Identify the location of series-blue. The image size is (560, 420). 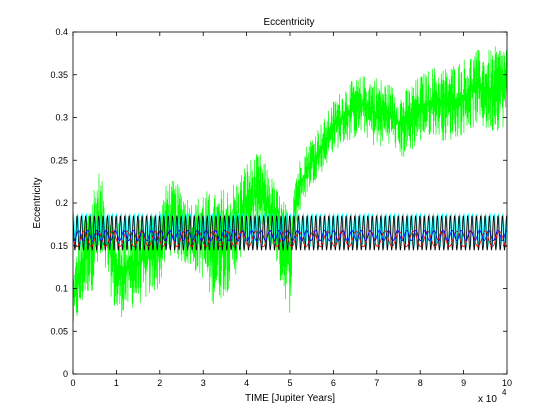
(289, 235).